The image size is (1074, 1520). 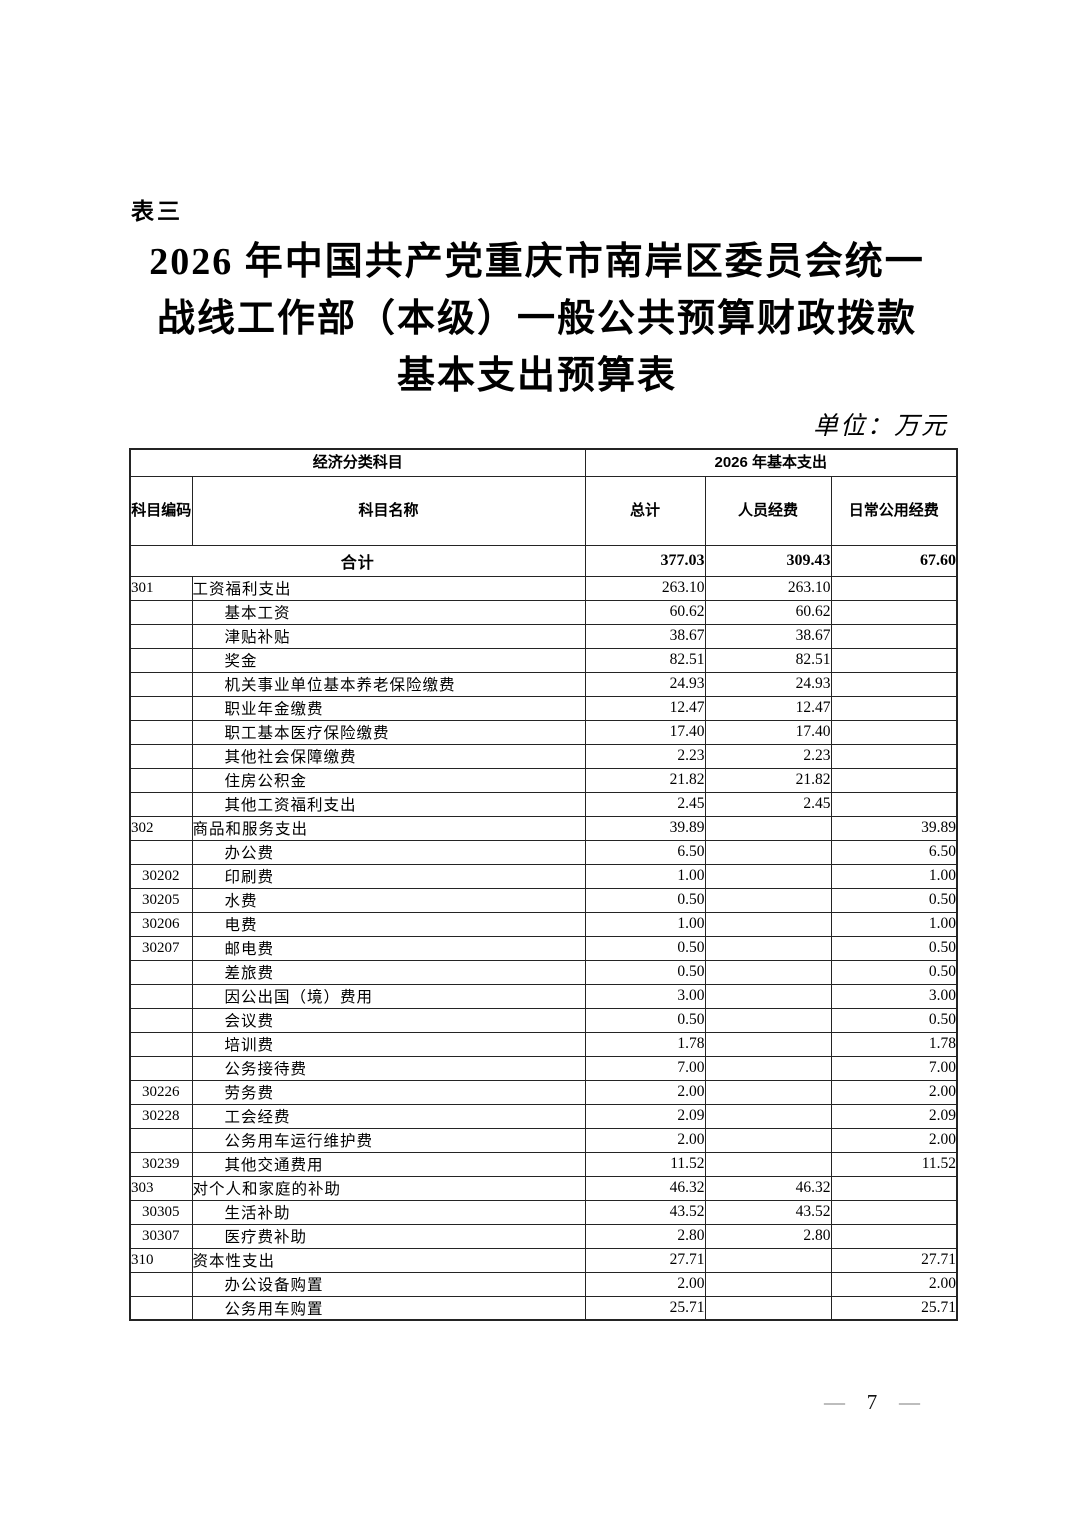 What do you see at coordinates (645, 1308) in the screenshot?
I see `row-total: 25.71` at bounding box center [645, 1308].